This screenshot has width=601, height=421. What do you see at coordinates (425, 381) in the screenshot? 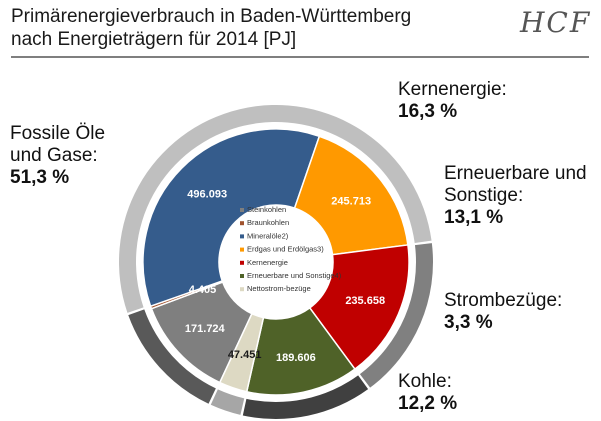
I see `group-name-line: Kohle:` at bounding box center [425, 381].